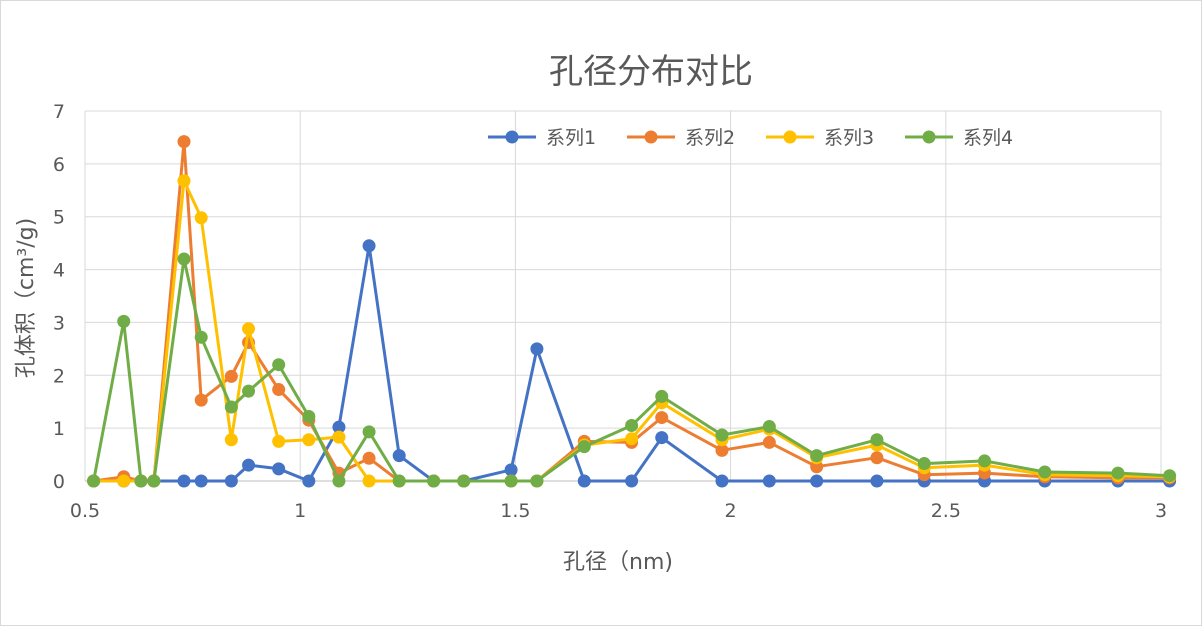 This screenshot has height=626, width=1202. I want to click on chart-title: 孔径分布对比, so click(651, 72).